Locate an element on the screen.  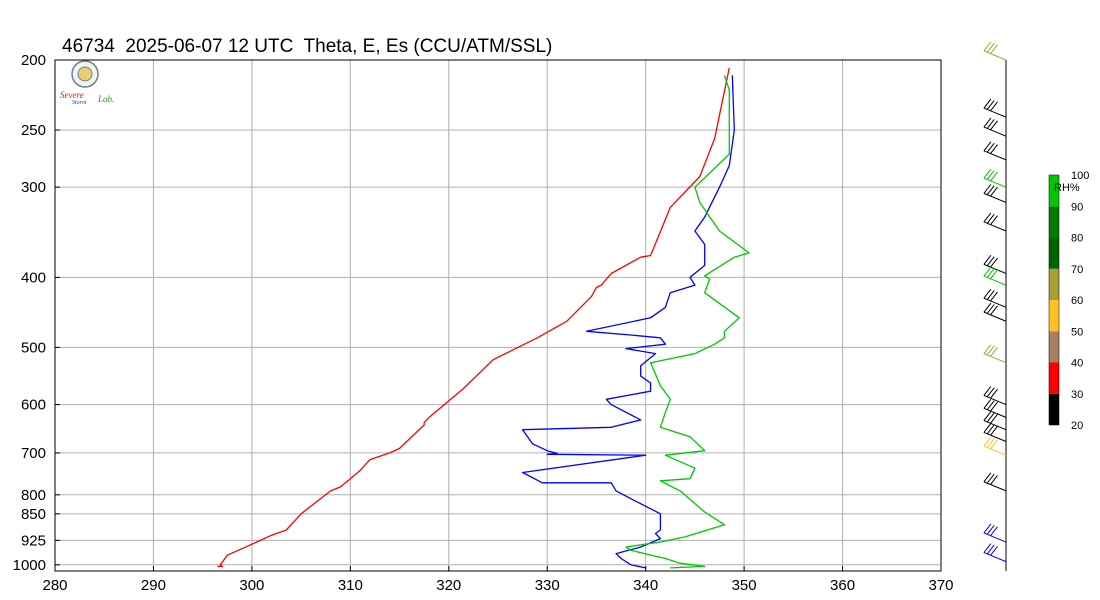
x-tick-label: 300 is located at coordinates (251, 585).